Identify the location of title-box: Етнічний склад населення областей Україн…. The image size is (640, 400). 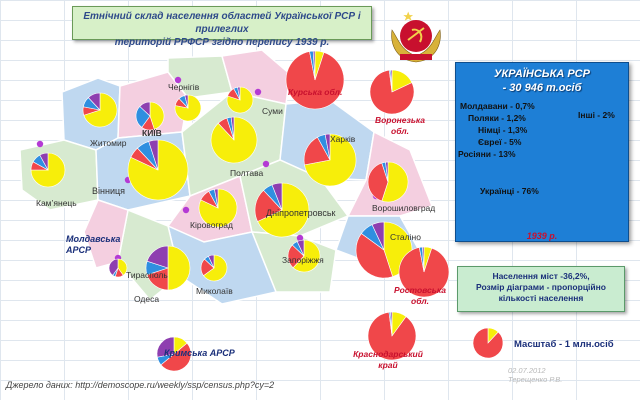
(222, 27).